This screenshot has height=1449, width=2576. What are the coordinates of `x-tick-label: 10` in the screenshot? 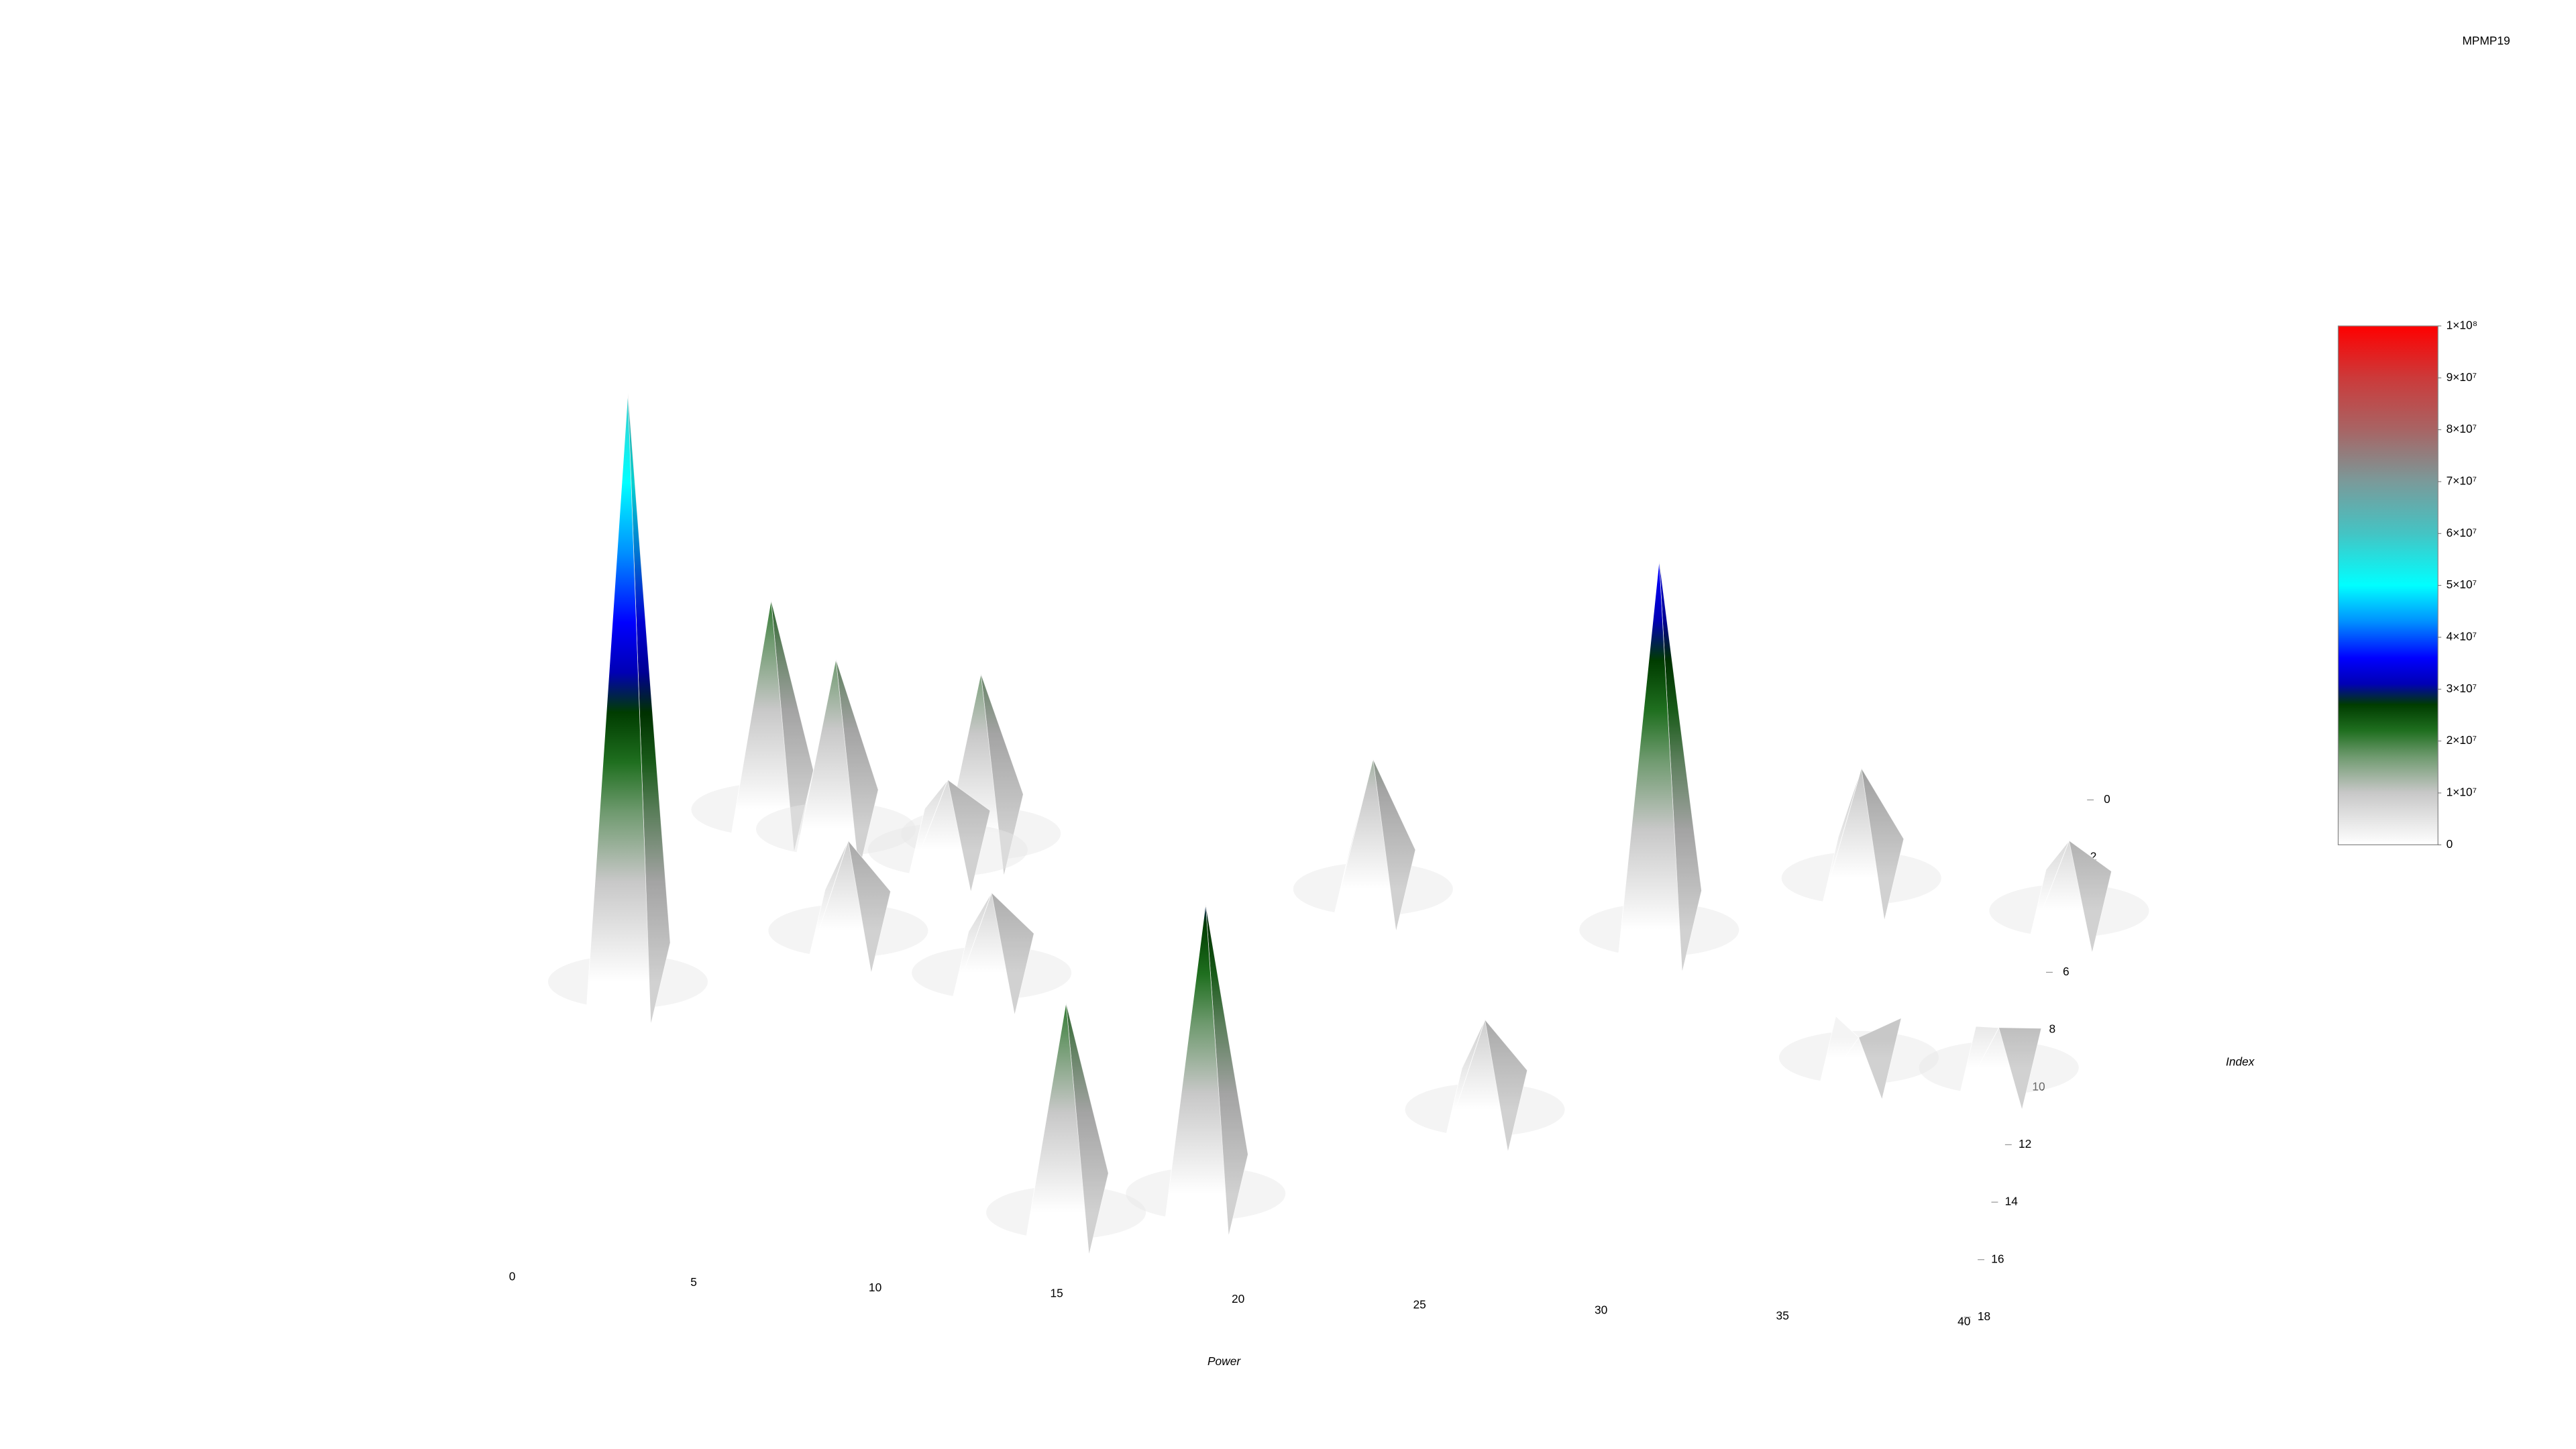 It's located at (875, 1287).